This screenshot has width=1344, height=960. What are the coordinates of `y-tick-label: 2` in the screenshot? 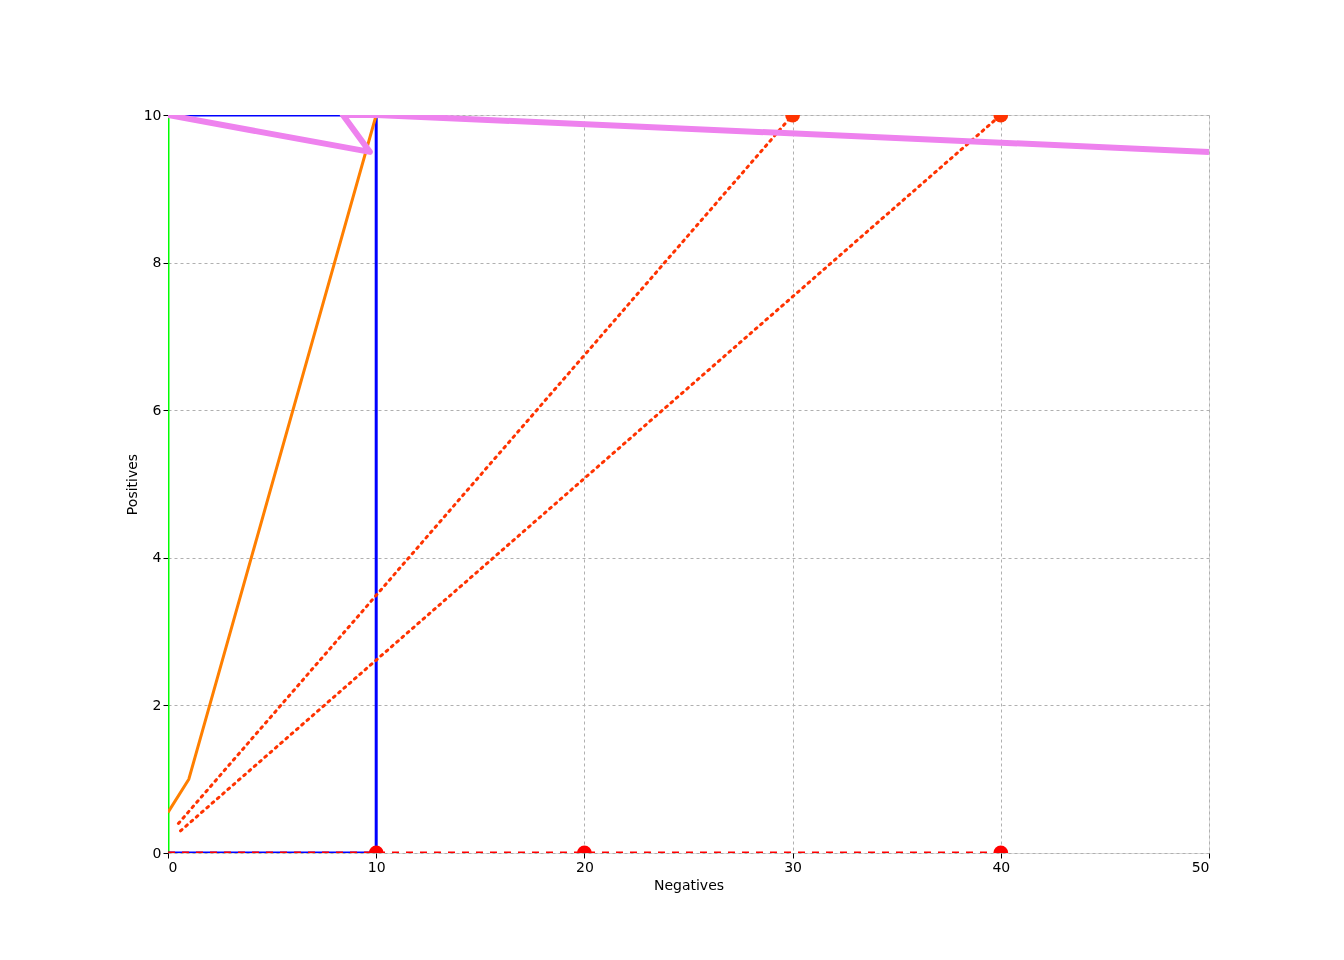 It's located at (157, 704).